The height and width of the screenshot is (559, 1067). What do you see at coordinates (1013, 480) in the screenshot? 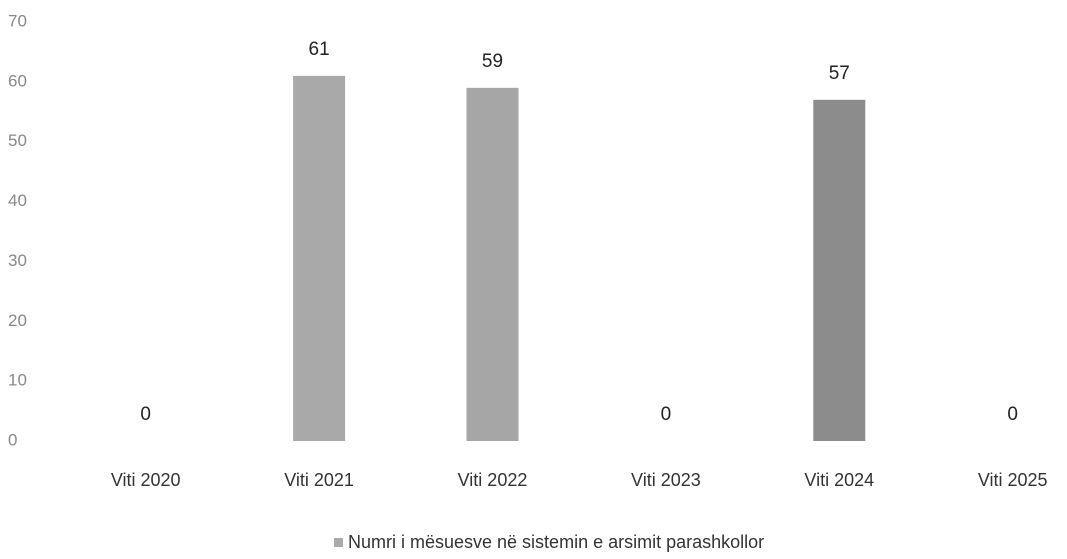
I see `x-tick-label: Viti 2025` at bounding box center [1013, 480].